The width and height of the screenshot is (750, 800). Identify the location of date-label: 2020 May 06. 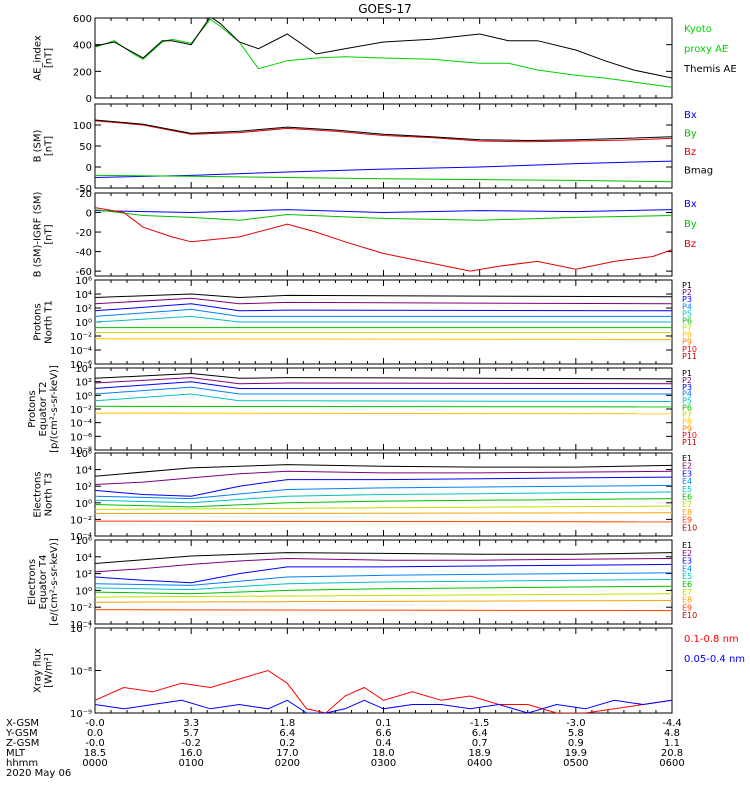
(38, 773).